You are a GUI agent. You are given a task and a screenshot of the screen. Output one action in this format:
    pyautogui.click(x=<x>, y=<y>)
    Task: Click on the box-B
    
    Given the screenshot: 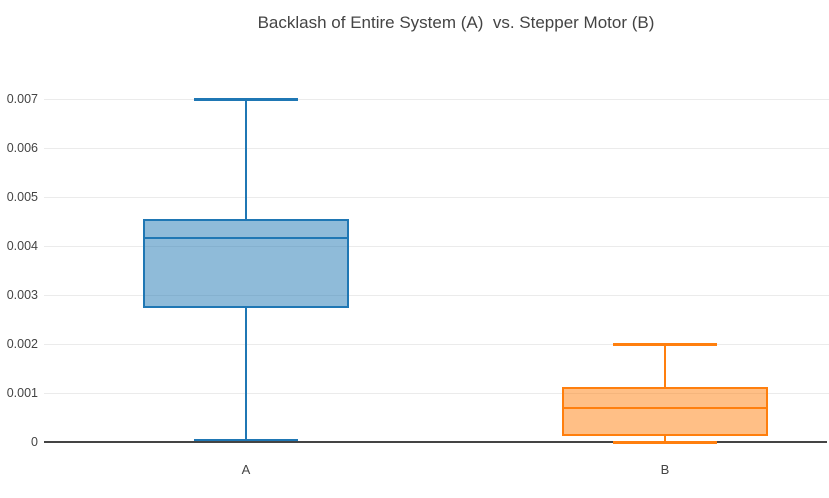 What is the action you would take?
    pyautogui.click(x=665, y=411)
    